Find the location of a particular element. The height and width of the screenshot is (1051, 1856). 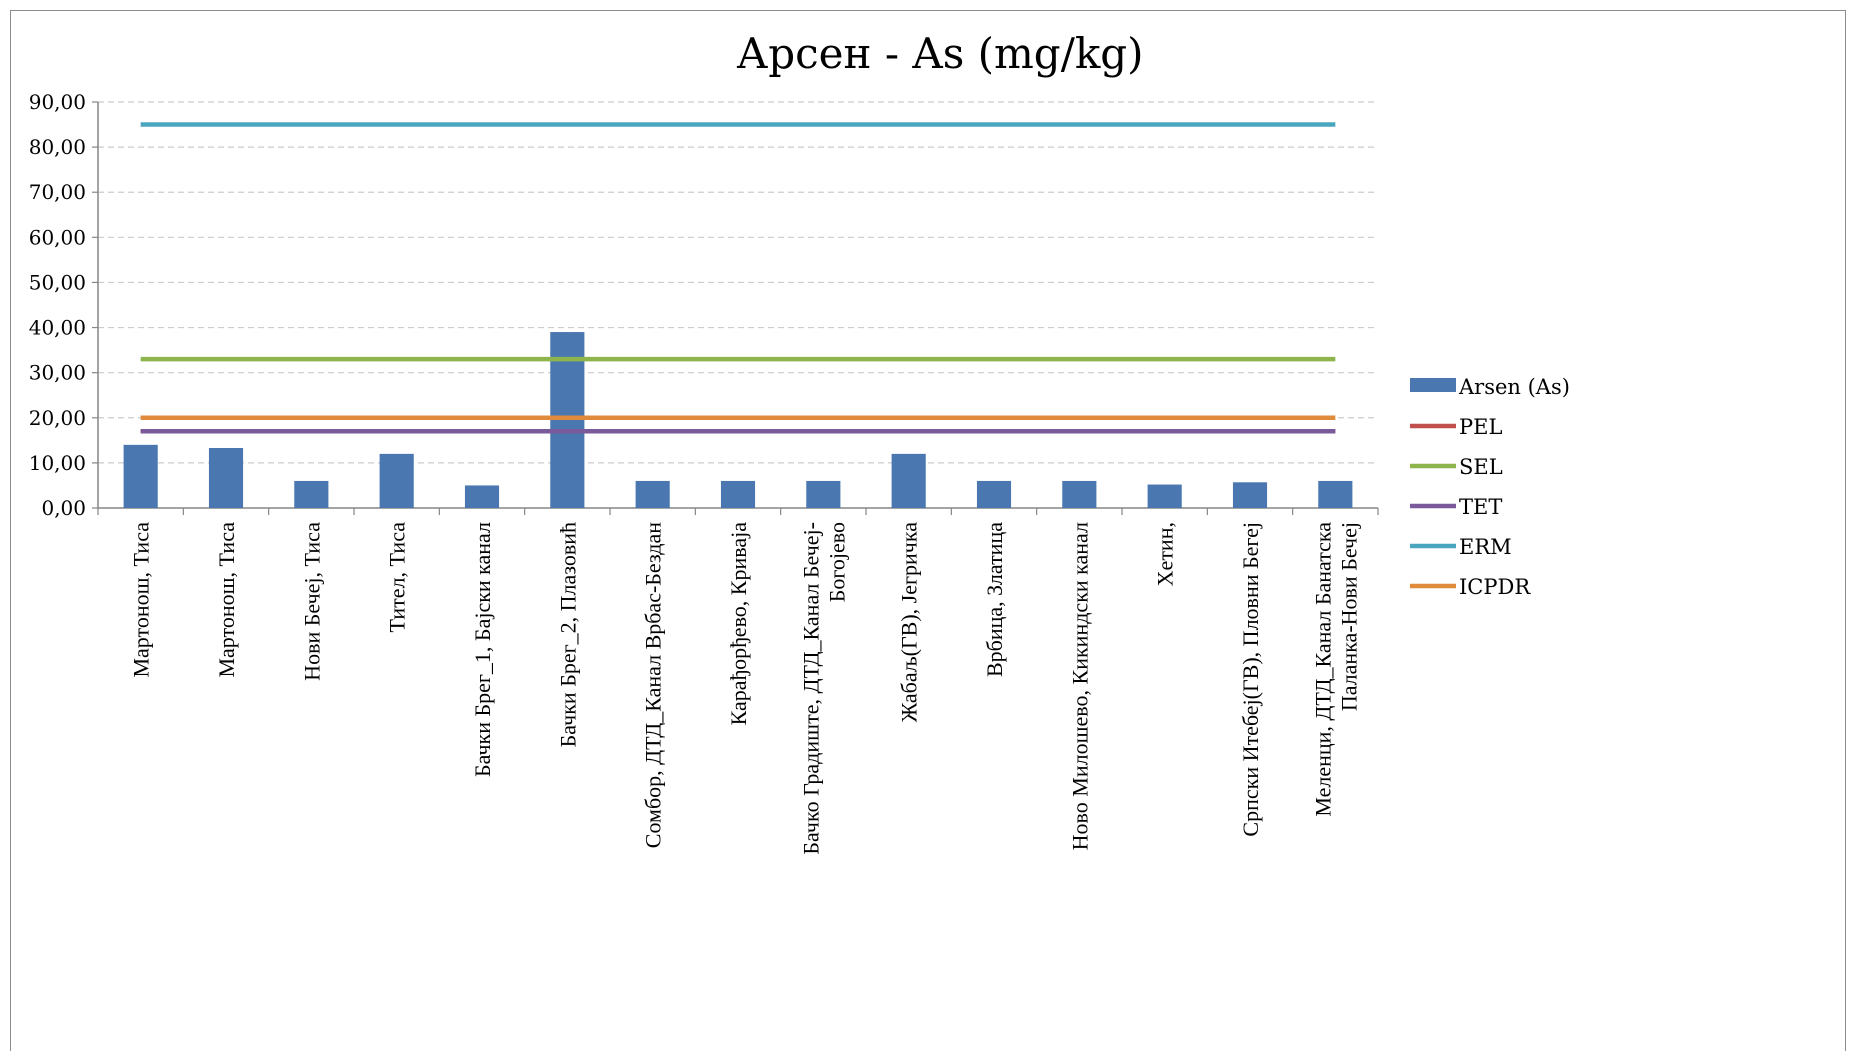

y-tick-label: 10,00 is located at coordinates (57, 463).